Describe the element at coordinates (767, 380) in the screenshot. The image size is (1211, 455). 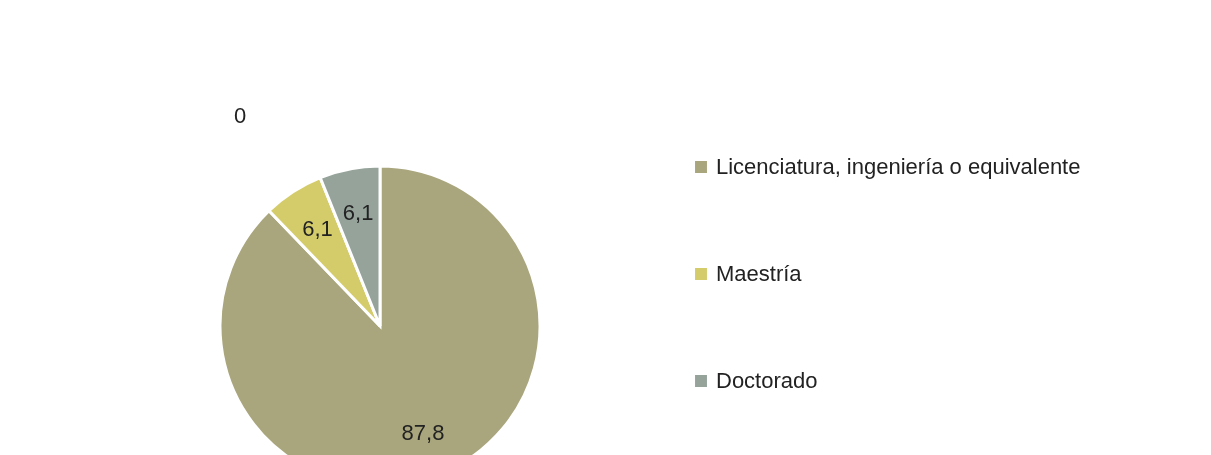
I see `legend-label: Doctorado` at that location.